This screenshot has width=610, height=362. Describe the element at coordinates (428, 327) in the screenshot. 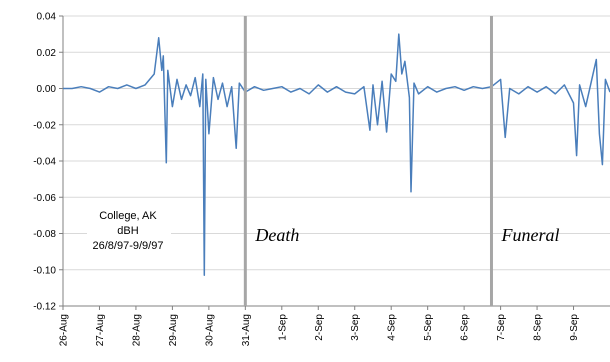

I see `x-tick-label: 5-Sep` at that location.